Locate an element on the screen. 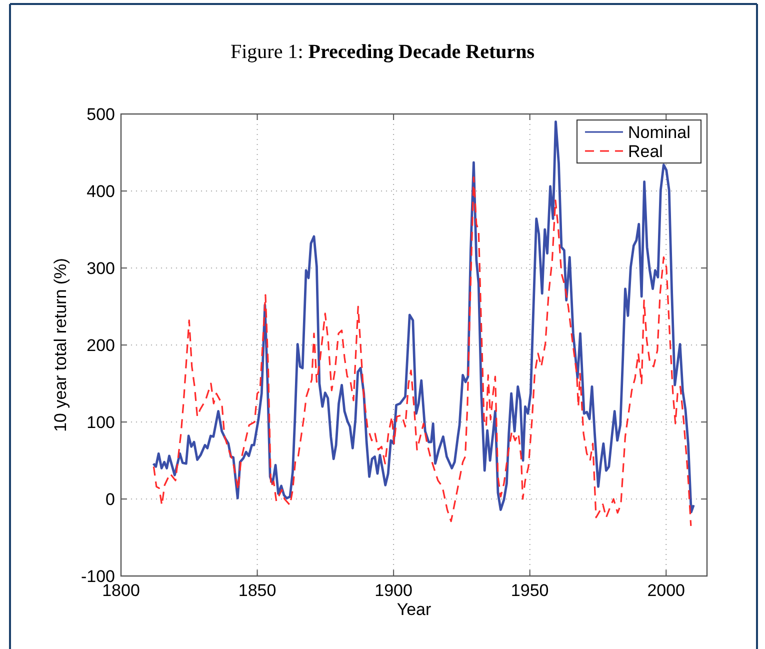  x-tick-label: 1950 is located at coordinates (529, 590).